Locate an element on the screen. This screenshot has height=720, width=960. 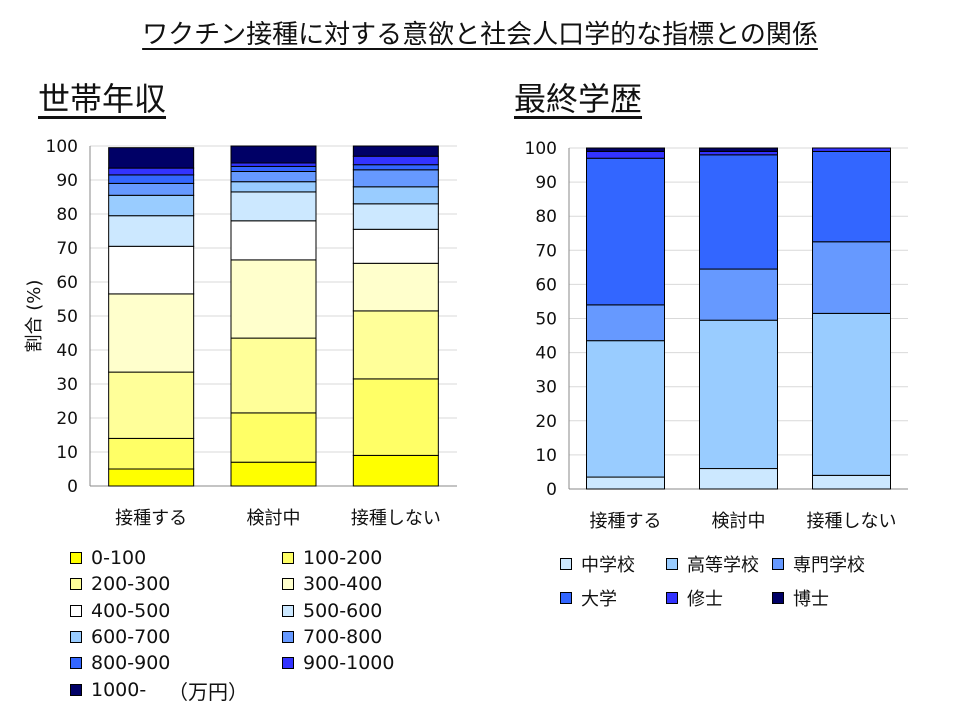
legend-label: 700-800 is located at coordinates (343, 636).